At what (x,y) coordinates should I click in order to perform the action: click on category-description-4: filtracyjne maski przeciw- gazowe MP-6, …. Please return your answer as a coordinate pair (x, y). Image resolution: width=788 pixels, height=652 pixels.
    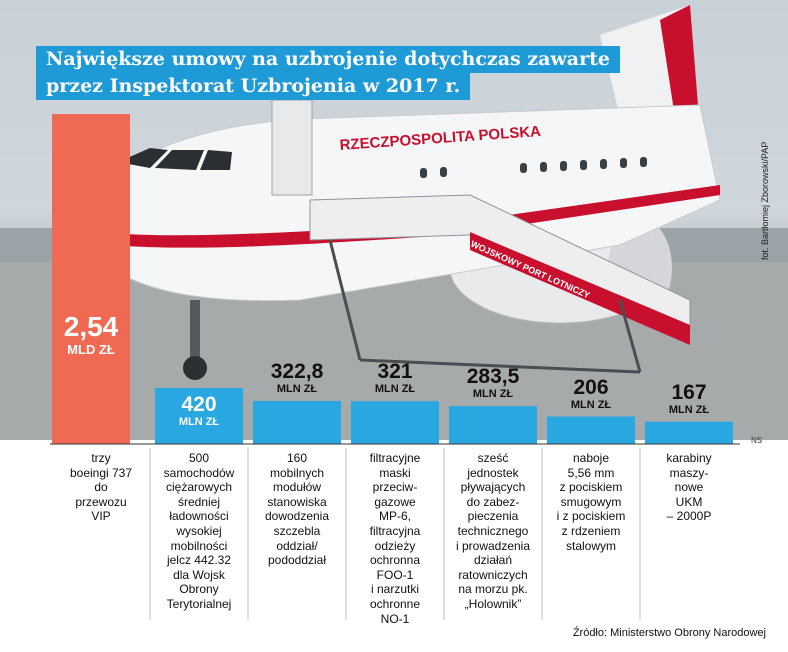
    Looking at the image, I should click on (395, 538).